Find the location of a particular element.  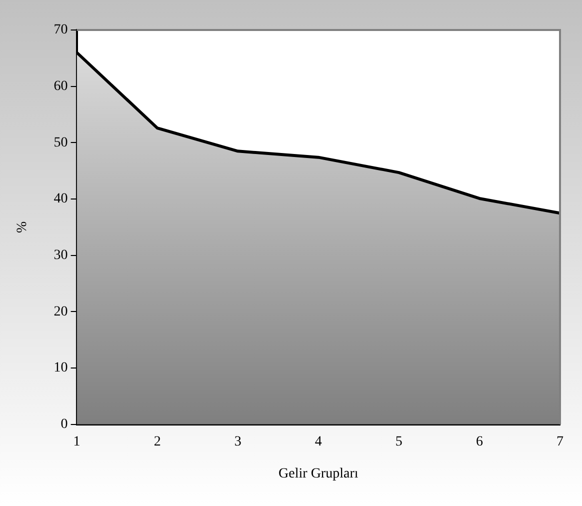

y-tick-label: 30 is located at coordinates (61, 256).